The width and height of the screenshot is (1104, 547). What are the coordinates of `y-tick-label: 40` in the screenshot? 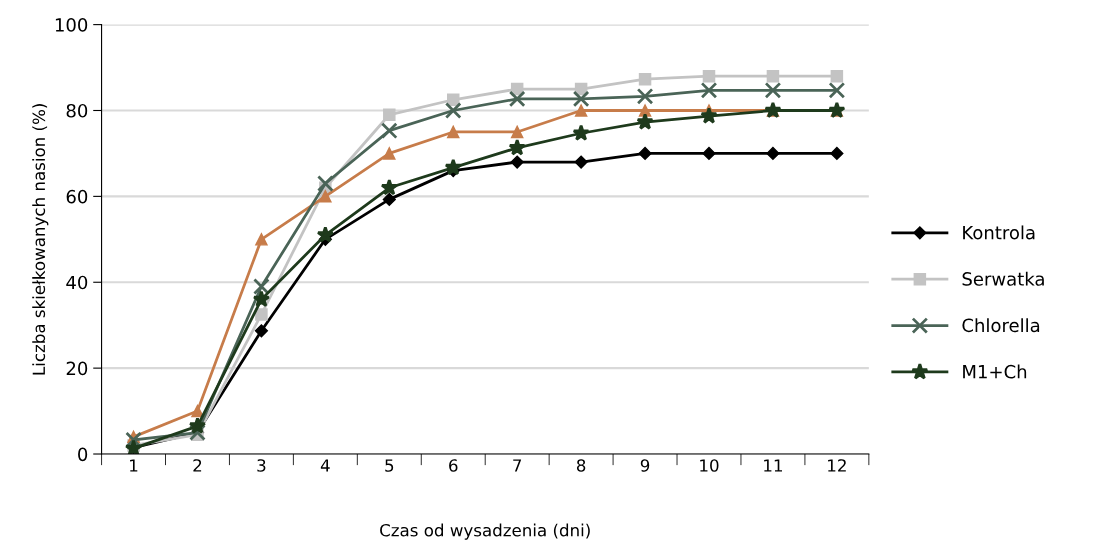 It's located at (77, 282).